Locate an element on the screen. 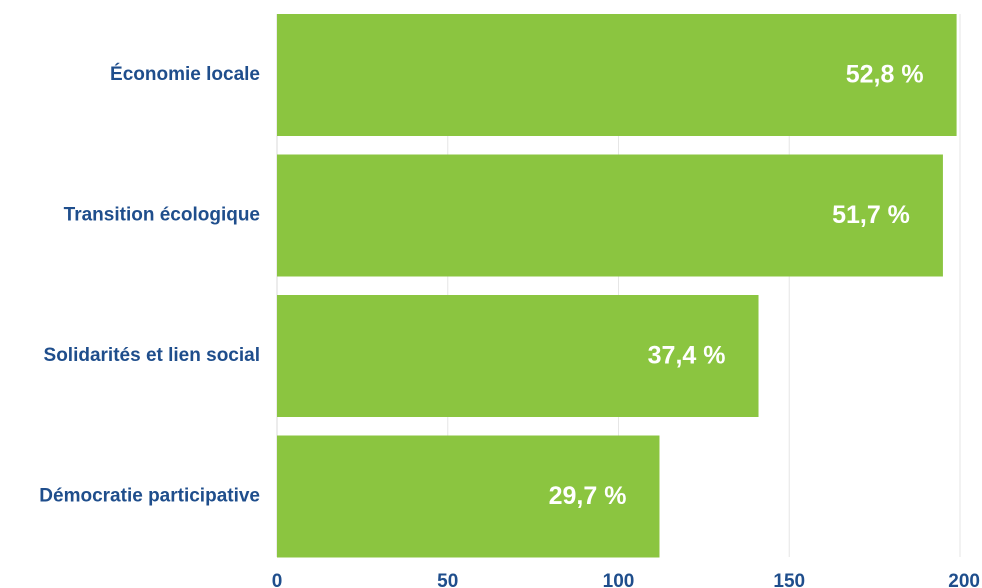  data-label-transition-ecologique: 51,7 % is located at coordinates (871, 215).